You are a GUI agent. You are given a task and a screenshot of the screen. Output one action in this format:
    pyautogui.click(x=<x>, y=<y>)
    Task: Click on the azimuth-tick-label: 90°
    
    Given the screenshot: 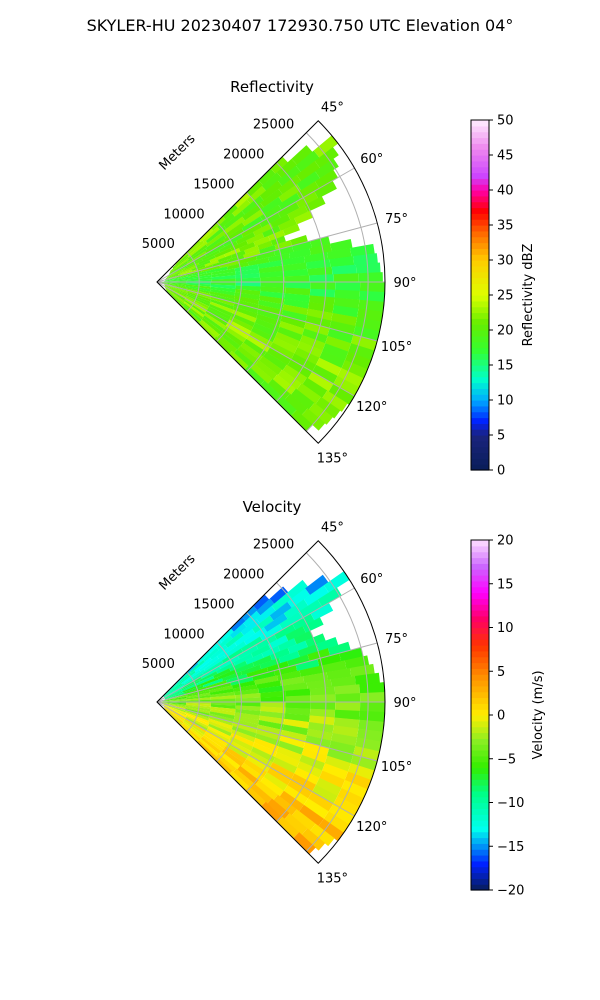 What is the action you would take?
    pyautogui.click(x=404, y=283)
    